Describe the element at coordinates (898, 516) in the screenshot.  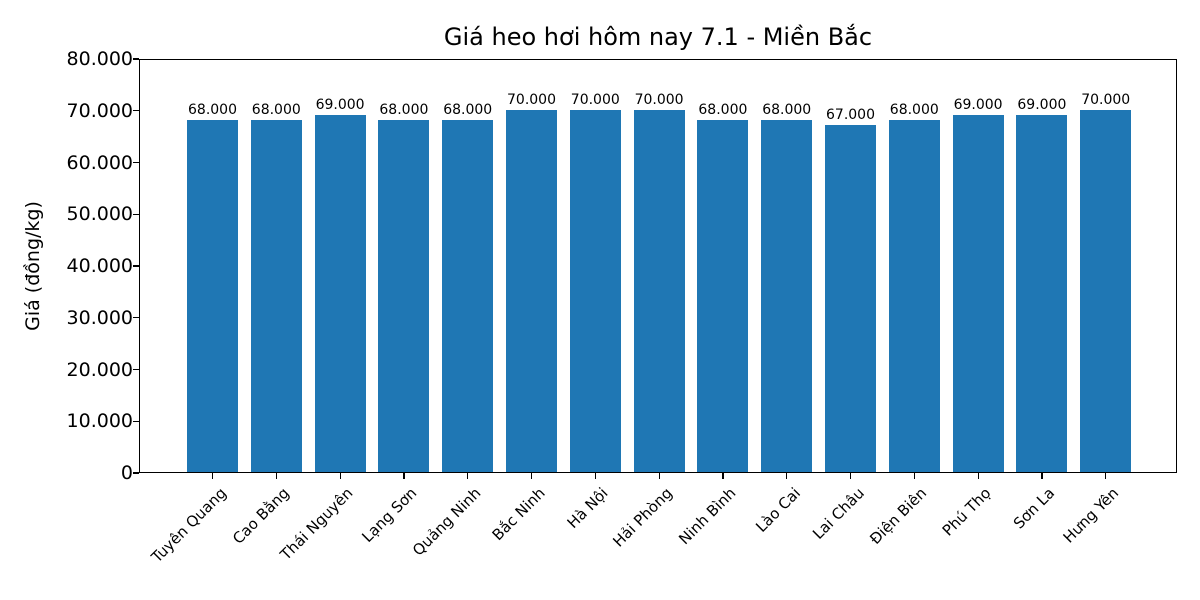
I see `x-tick-label: Điện Biên` at that location.